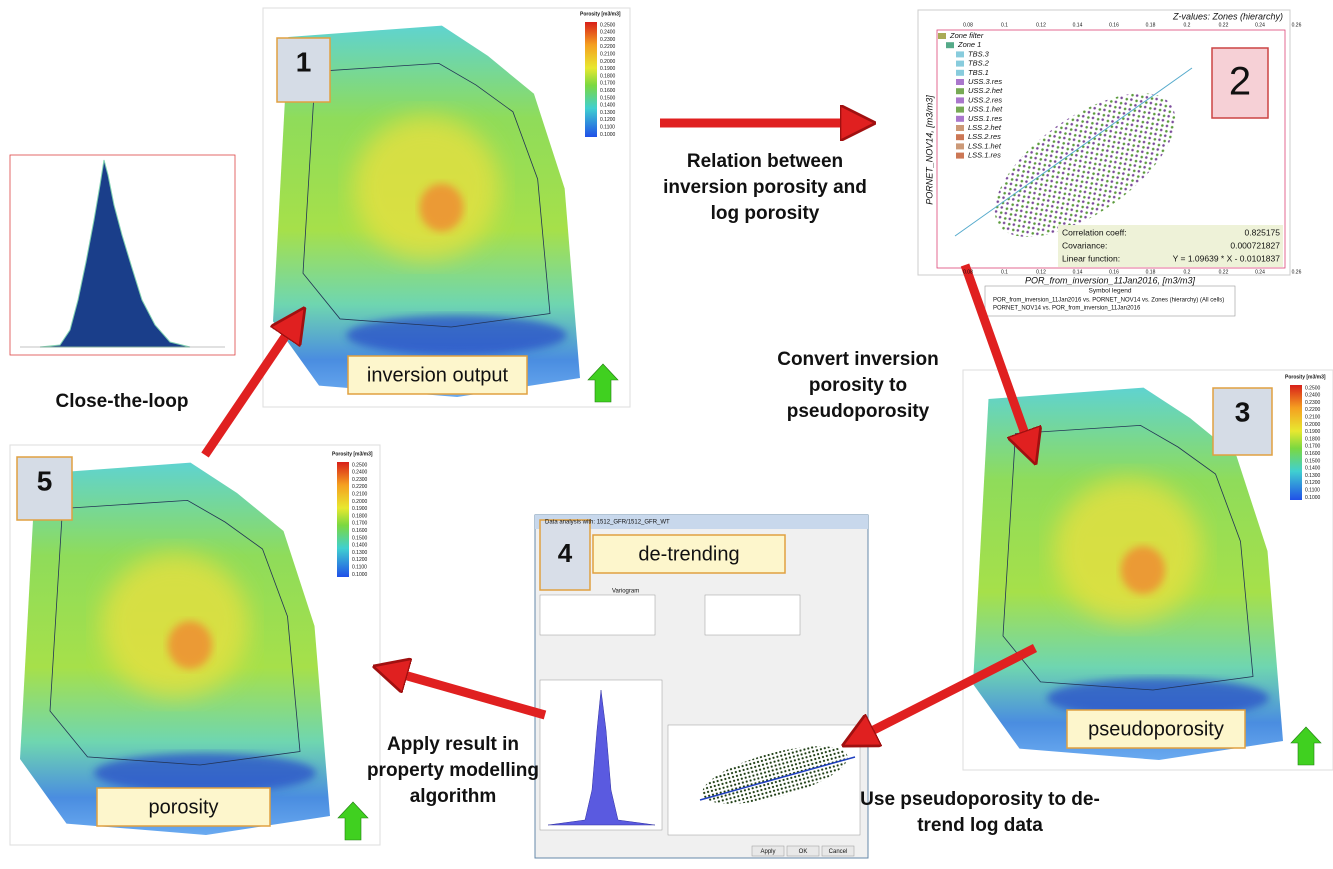  Describe the element at coordinates (858, 385) in the screenshot. I see `step-caption: porosity to` at that location.